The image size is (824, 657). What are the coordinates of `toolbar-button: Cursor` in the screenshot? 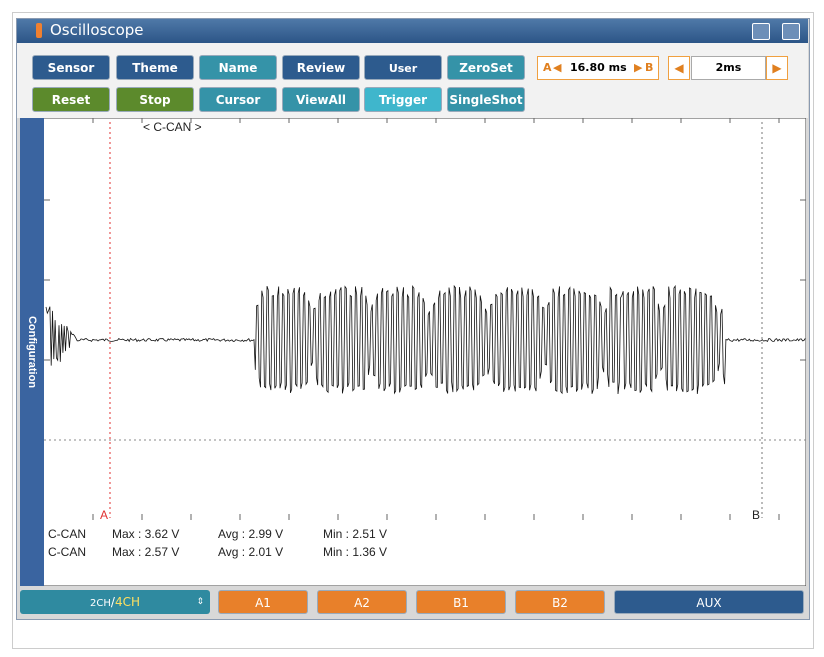 It's located at (238, 99).